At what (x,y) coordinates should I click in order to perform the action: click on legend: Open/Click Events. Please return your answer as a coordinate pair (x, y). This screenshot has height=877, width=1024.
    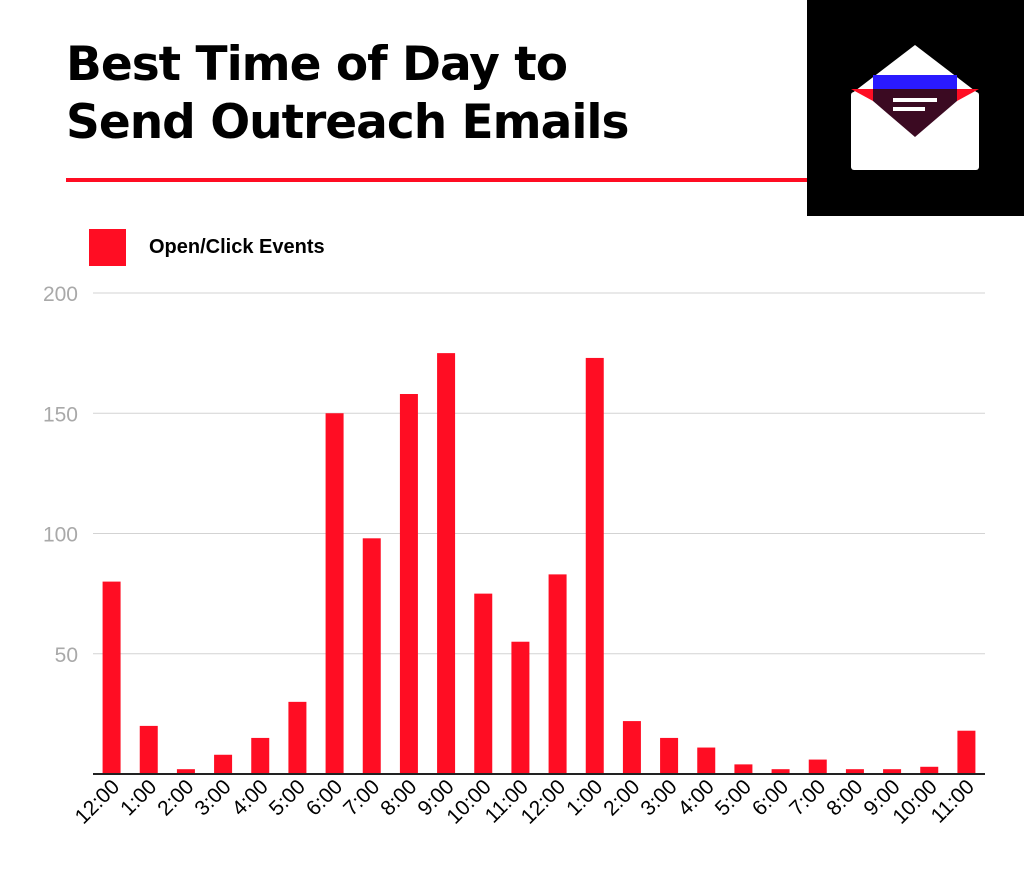
    Looking at the image, I should click on (207, 247).